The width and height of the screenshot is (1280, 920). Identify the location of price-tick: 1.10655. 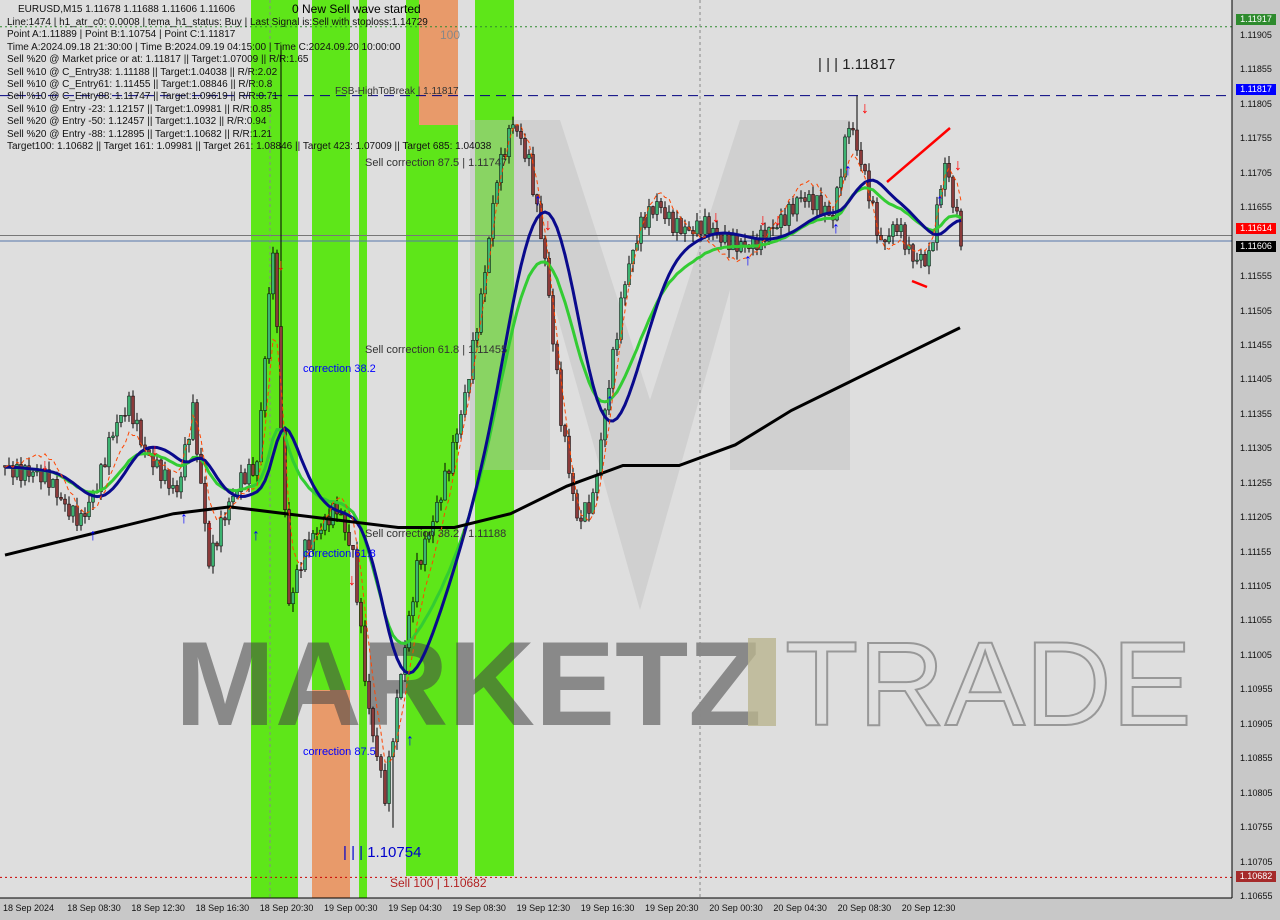
(1256, 896).